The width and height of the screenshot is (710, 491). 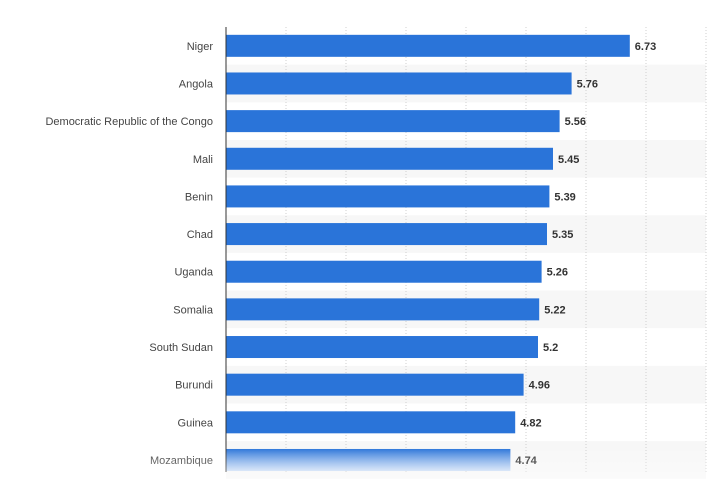 What do you see at coordinates (203, 160) in the screenshot?
I see `category-label: Mali` at bounding box center [203, 160].